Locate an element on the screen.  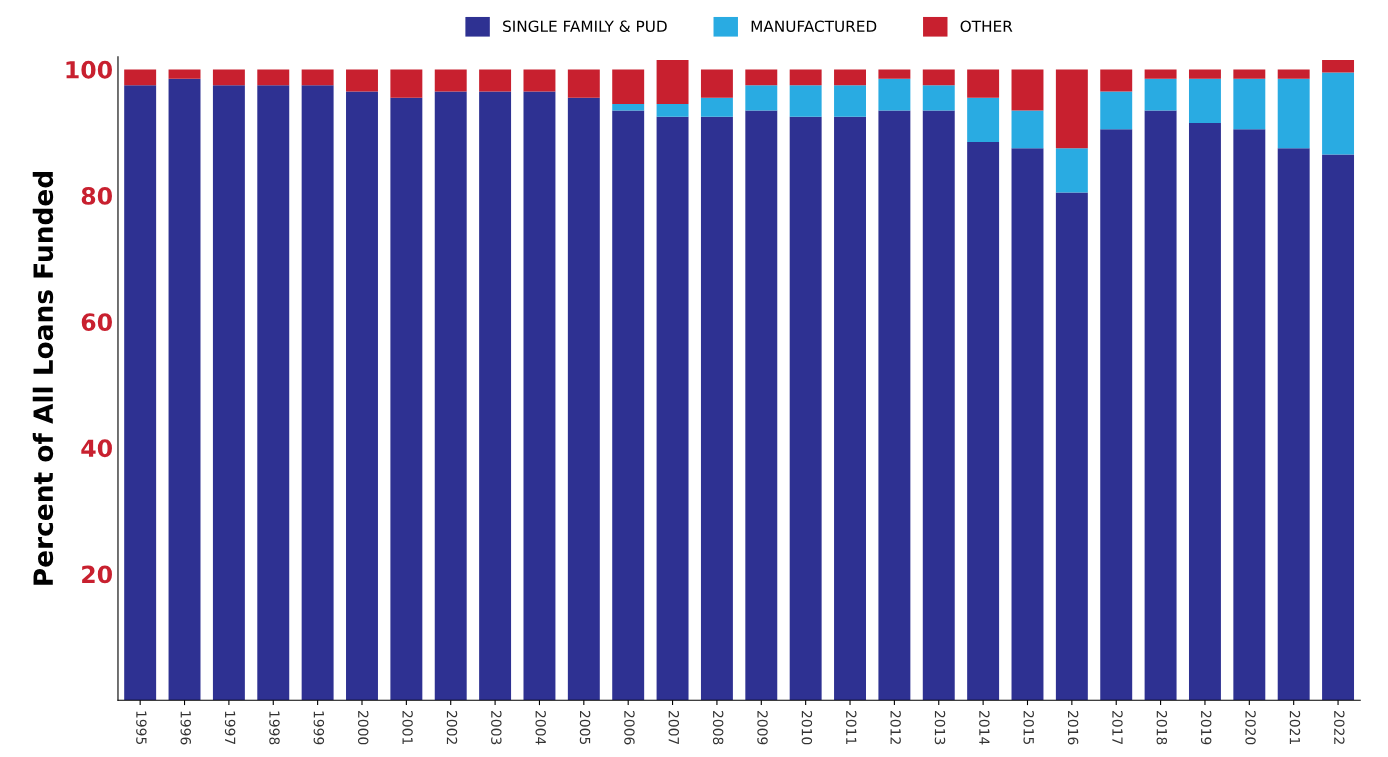
y-tick-label: 80 is located at coordinates (96, 196).